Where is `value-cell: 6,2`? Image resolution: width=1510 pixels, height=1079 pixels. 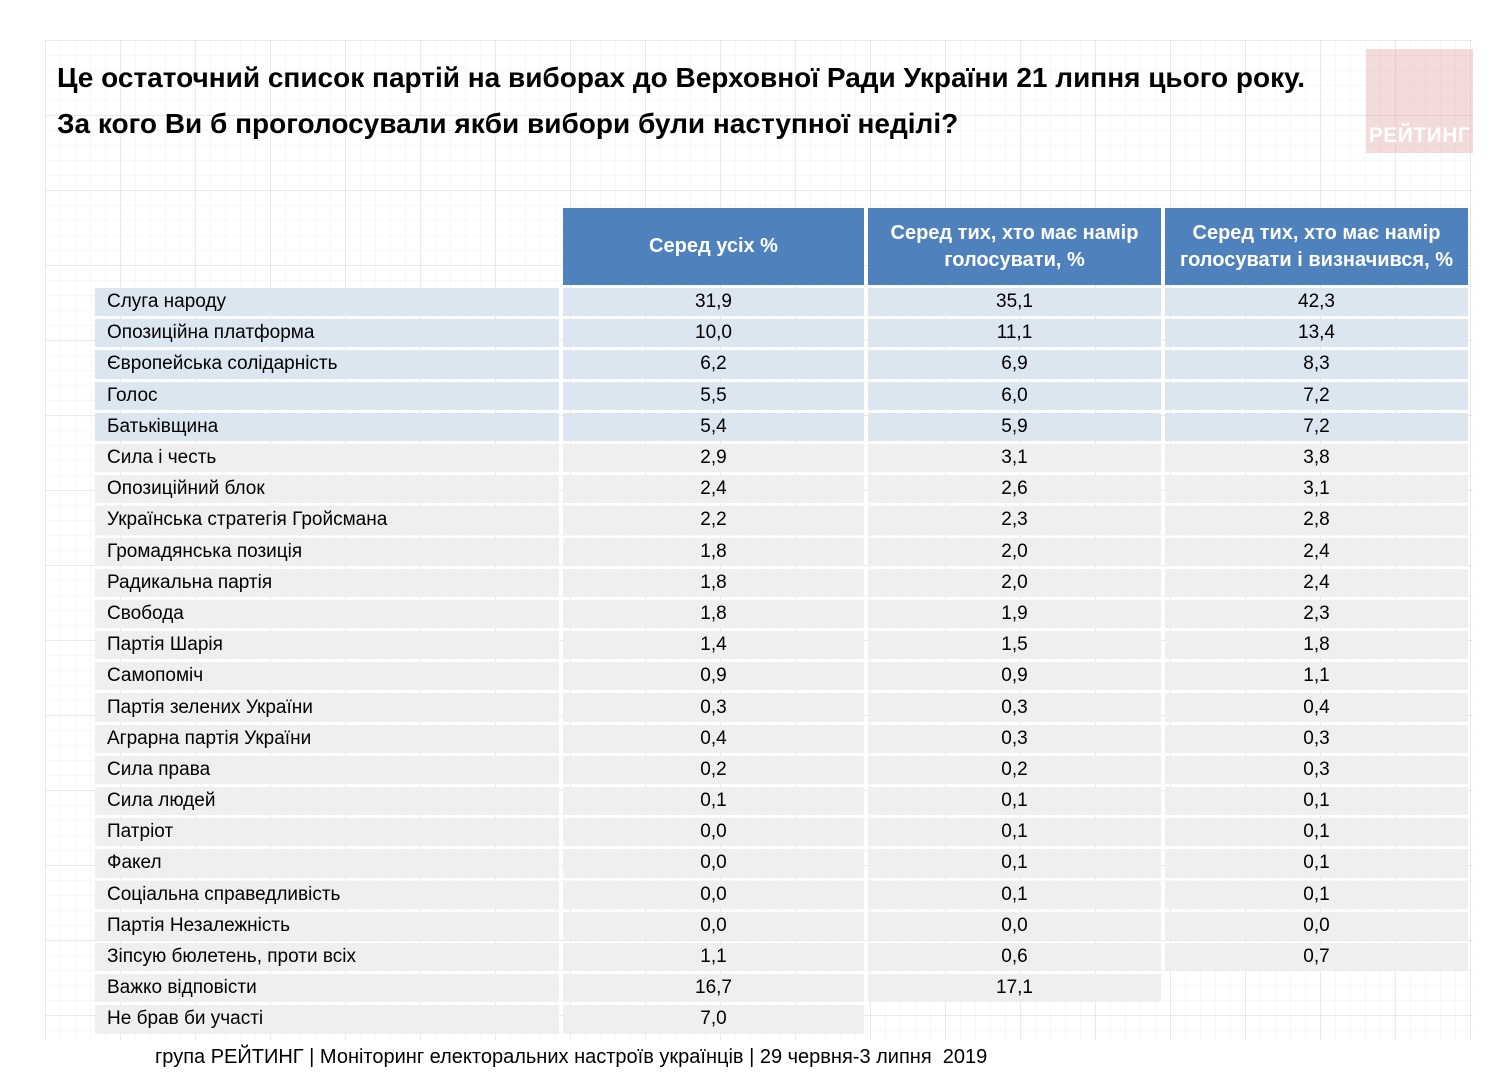
value-cell: 6,2 is located at coordinates (713, 364).